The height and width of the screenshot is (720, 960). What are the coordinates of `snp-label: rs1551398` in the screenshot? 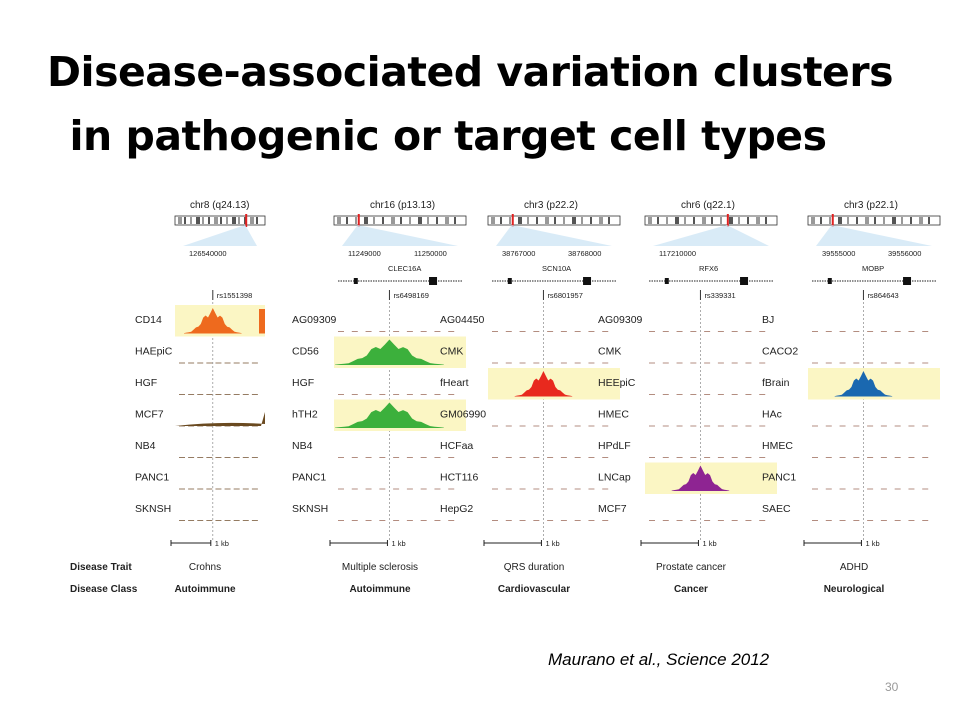 It's located at (234, 295).